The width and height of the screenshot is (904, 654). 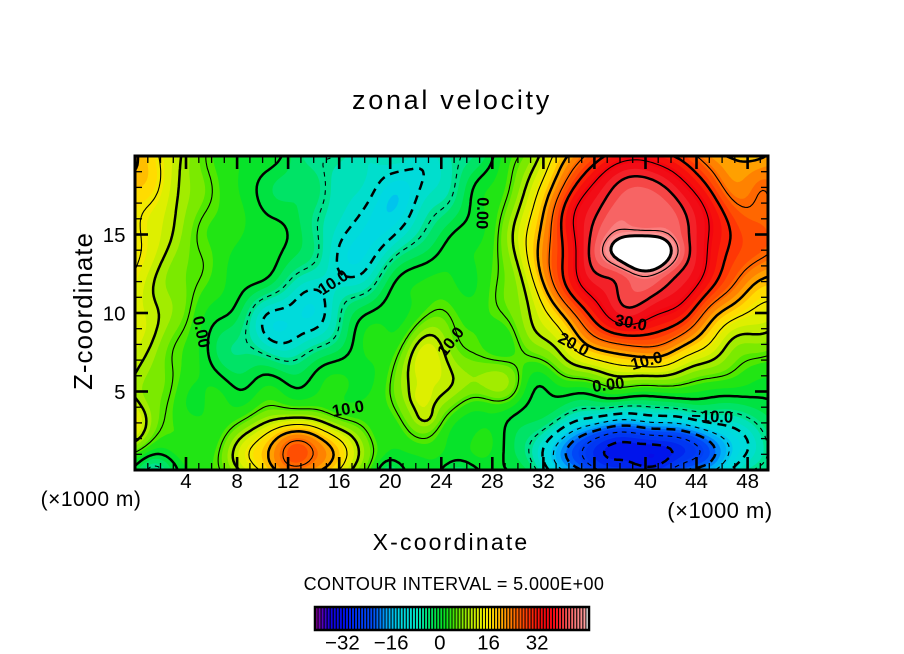 What do you see at coordinates (114, 314) in the screenshot?
I see `svg-text: 10` at bounding box center [114, 314].